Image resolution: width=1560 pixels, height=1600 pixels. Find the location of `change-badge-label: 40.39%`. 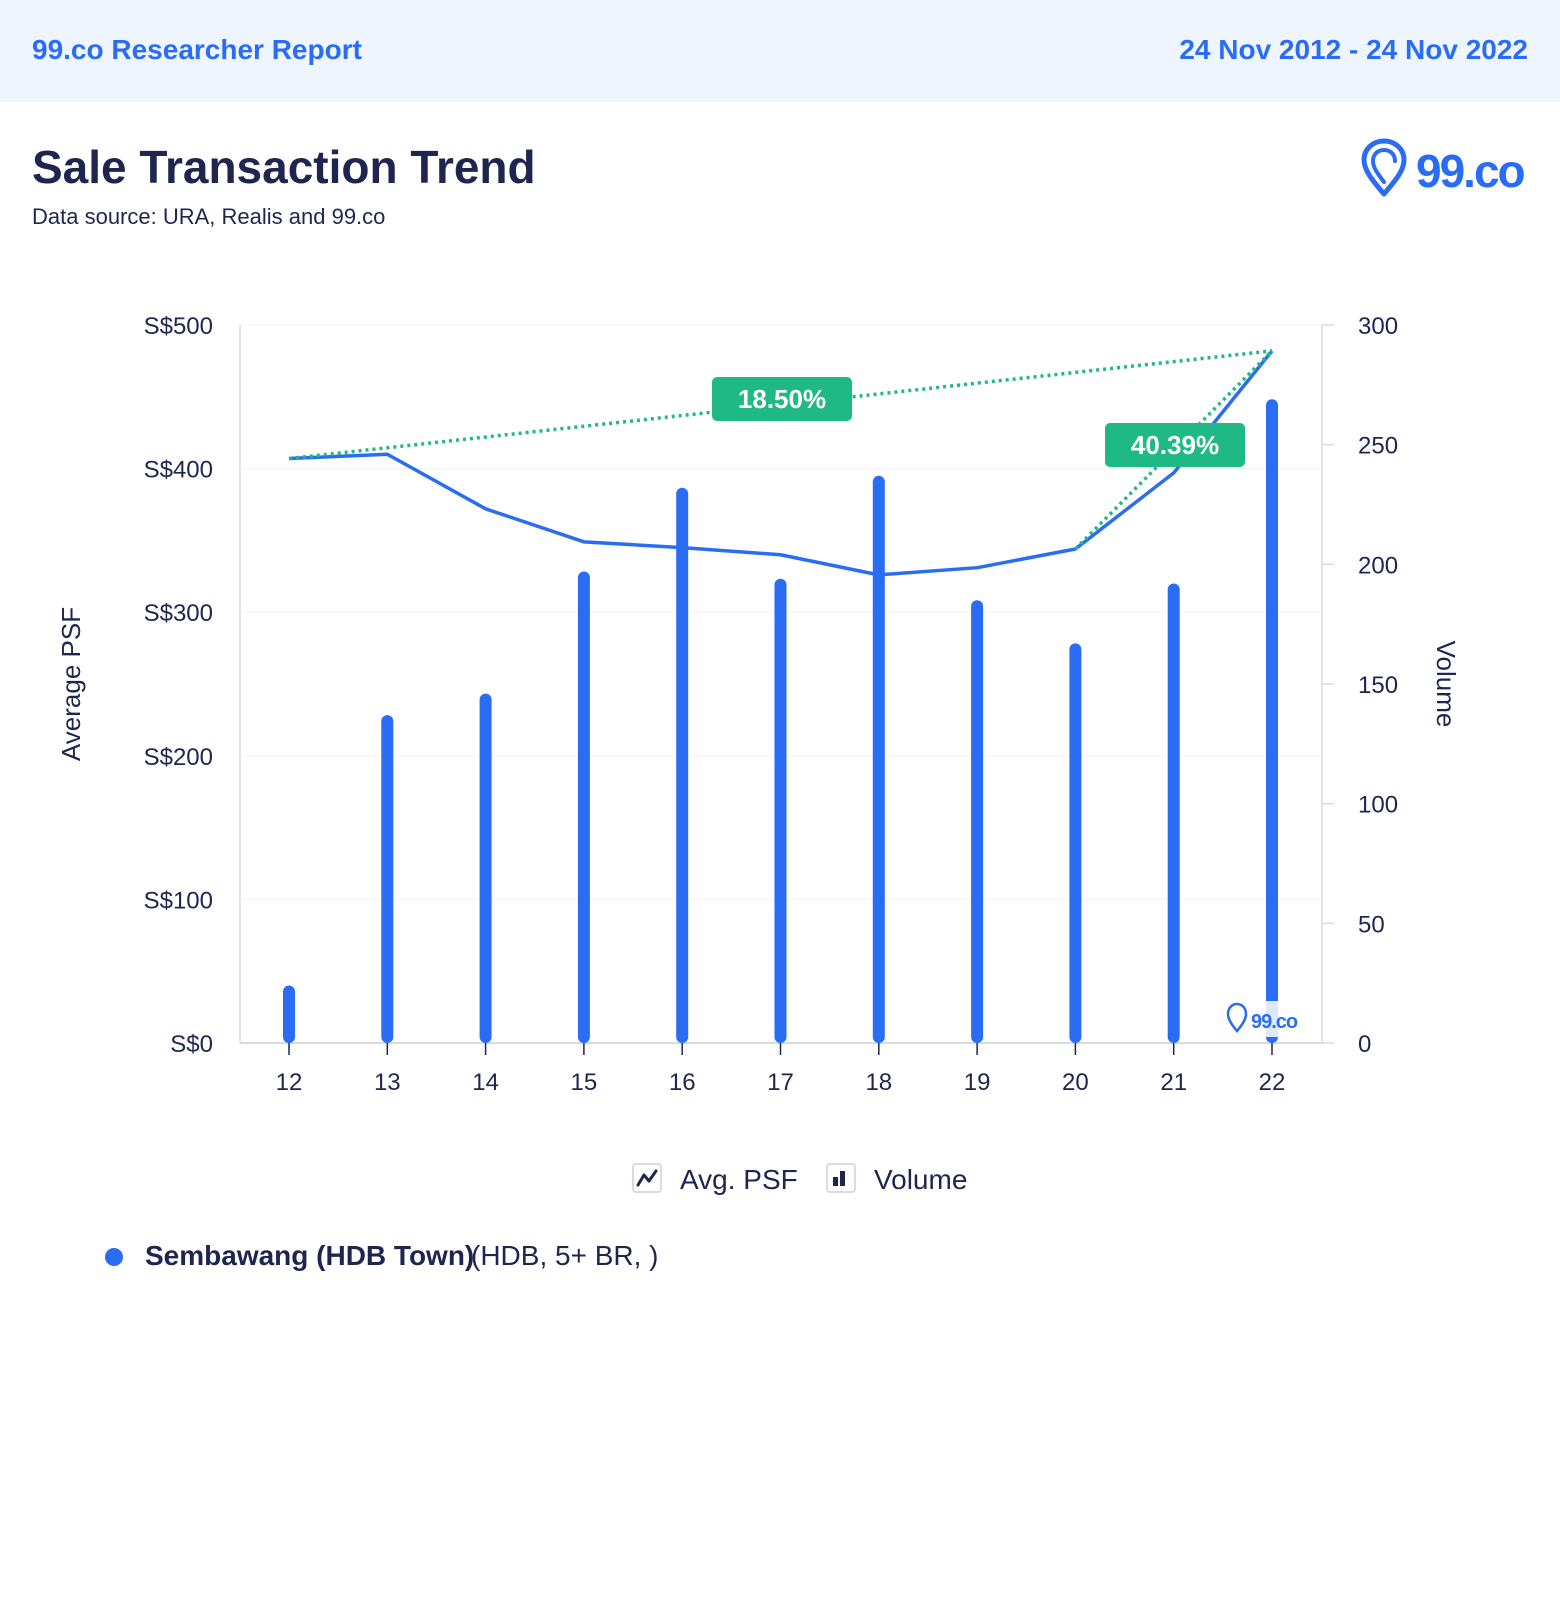

change-badge-label: 40.39% is located at coordinates (1175, 445).